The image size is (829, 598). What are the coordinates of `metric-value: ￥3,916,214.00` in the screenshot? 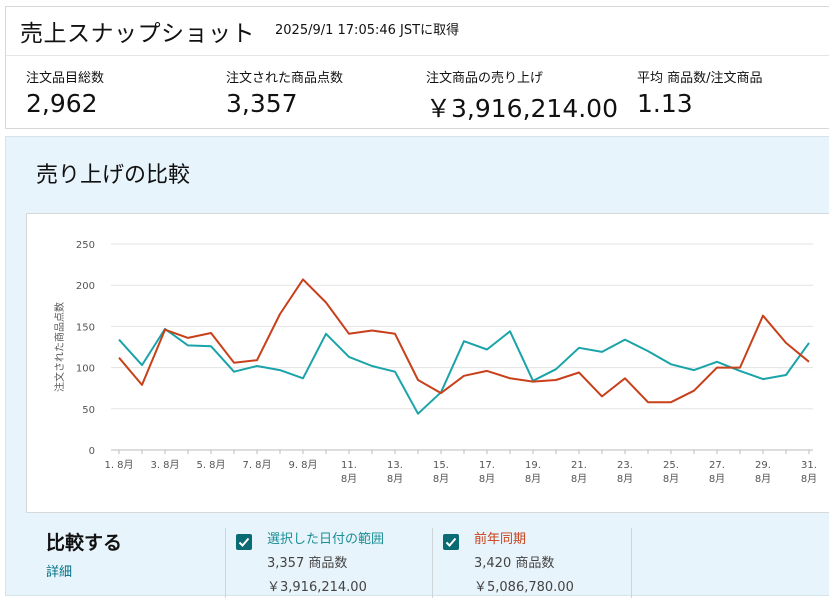 It's located at (522, 108).